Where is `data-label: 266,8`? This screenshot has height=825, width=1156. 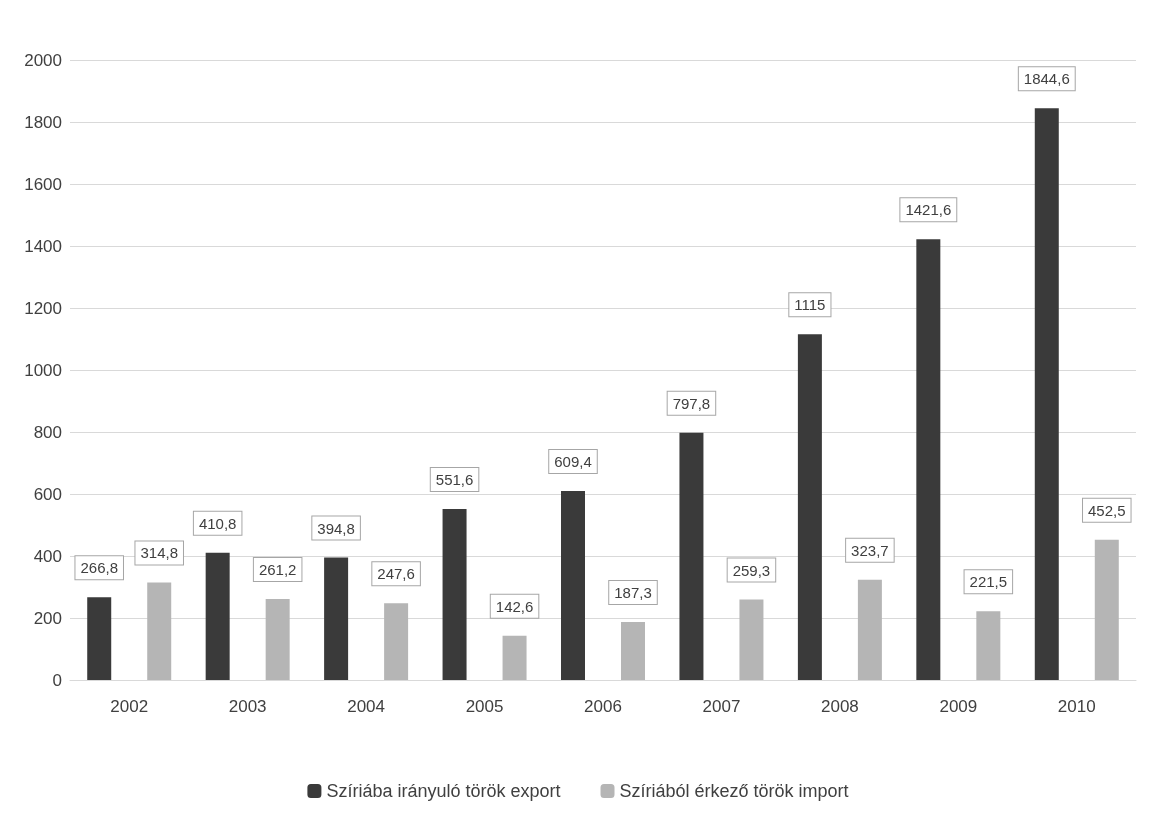 data-label: 266,8 is located at coordinates (99, 568).